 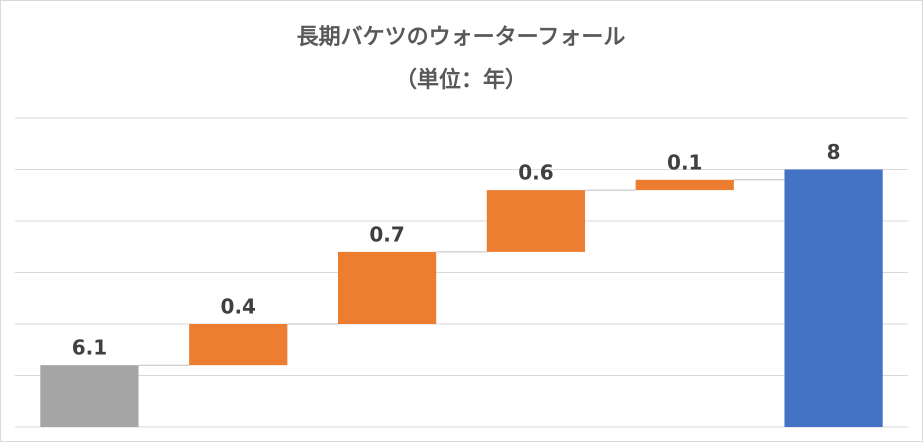 I want to click on chart-subtitle: （単位：年）, so click(x=461, y=80).